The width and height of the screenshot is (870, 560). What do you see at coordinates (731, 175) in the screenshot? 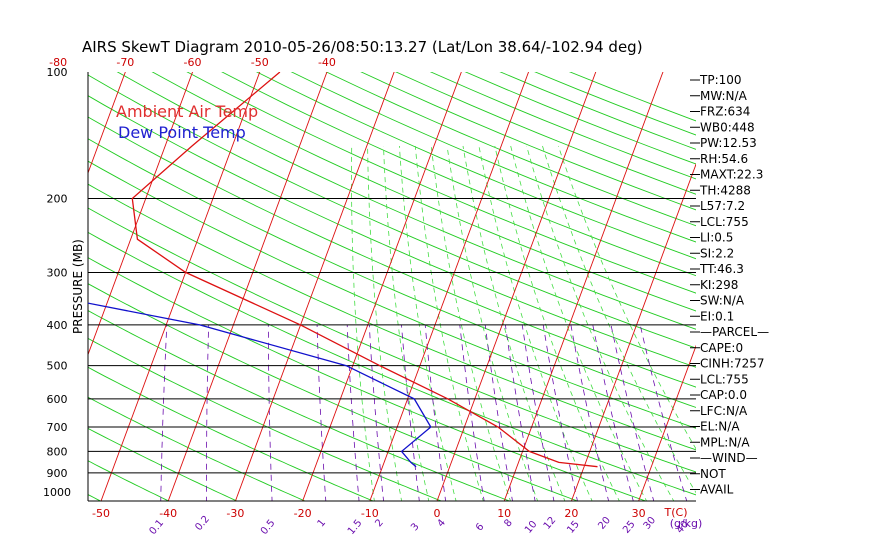
I see `index-label: MAXT:22.3` at bounding box center [731, 175].